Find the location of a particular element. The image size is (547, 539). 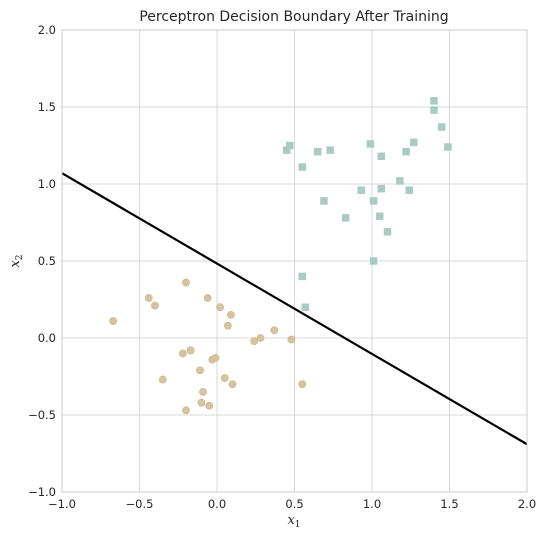

y-tick-label: −1.0 is located at coordinates (42, 492).